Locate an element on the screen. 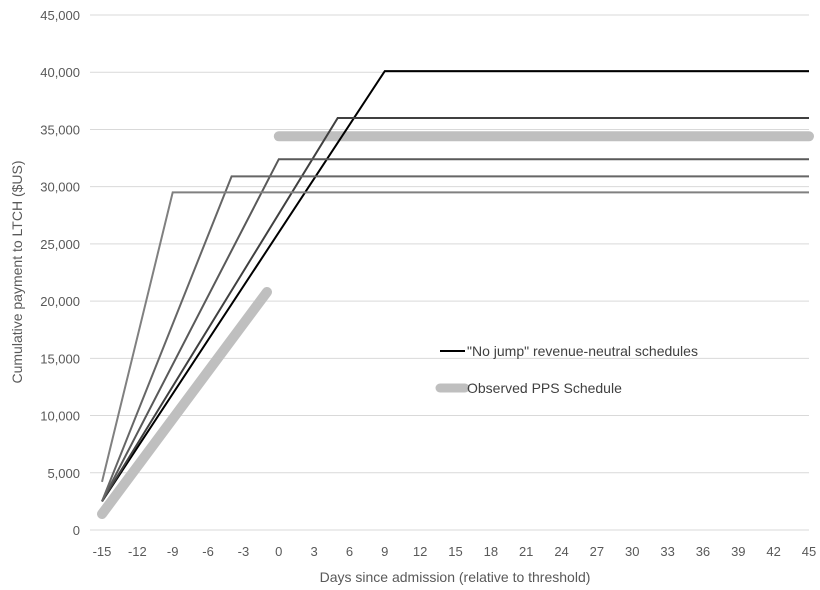 The width and height of the screenshot is (820, 590). legend-label-no-jump: "No jump" revenue-neutral schedules is located at coordinates (582, 351).